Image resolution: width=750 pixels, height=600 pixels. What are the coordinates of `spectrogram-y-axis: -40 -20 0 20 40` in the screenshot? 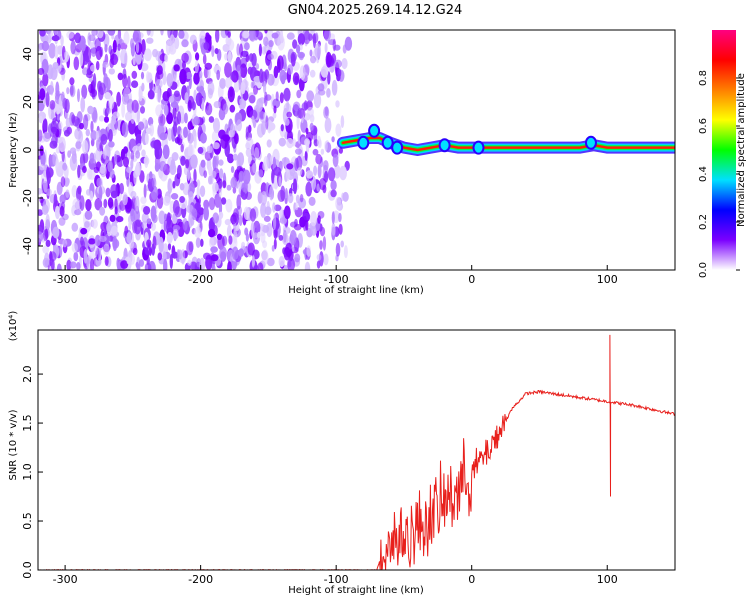 It's located at (32, 151).